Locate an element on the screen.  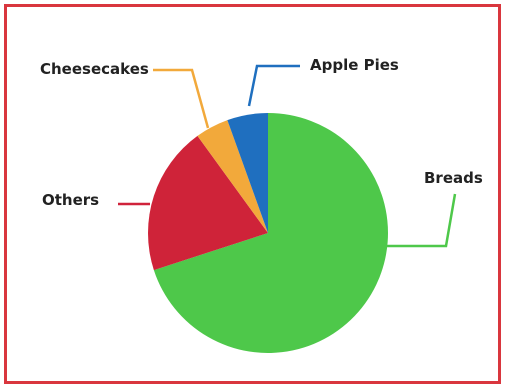
slice-label-others: Others is located at coordinates (70, 200).